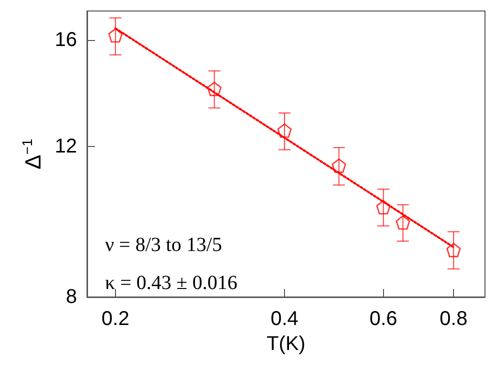  What do you see at coordinates (454, 319) in the screenshot?
I see `x-tick-label: 0.8` at bounding box center [454, 319].